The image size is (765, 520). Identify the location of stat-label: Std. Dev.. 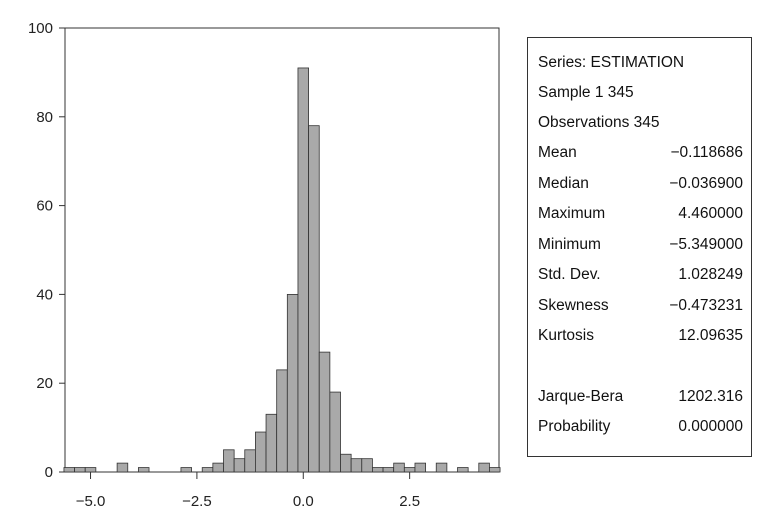
(569, 274).